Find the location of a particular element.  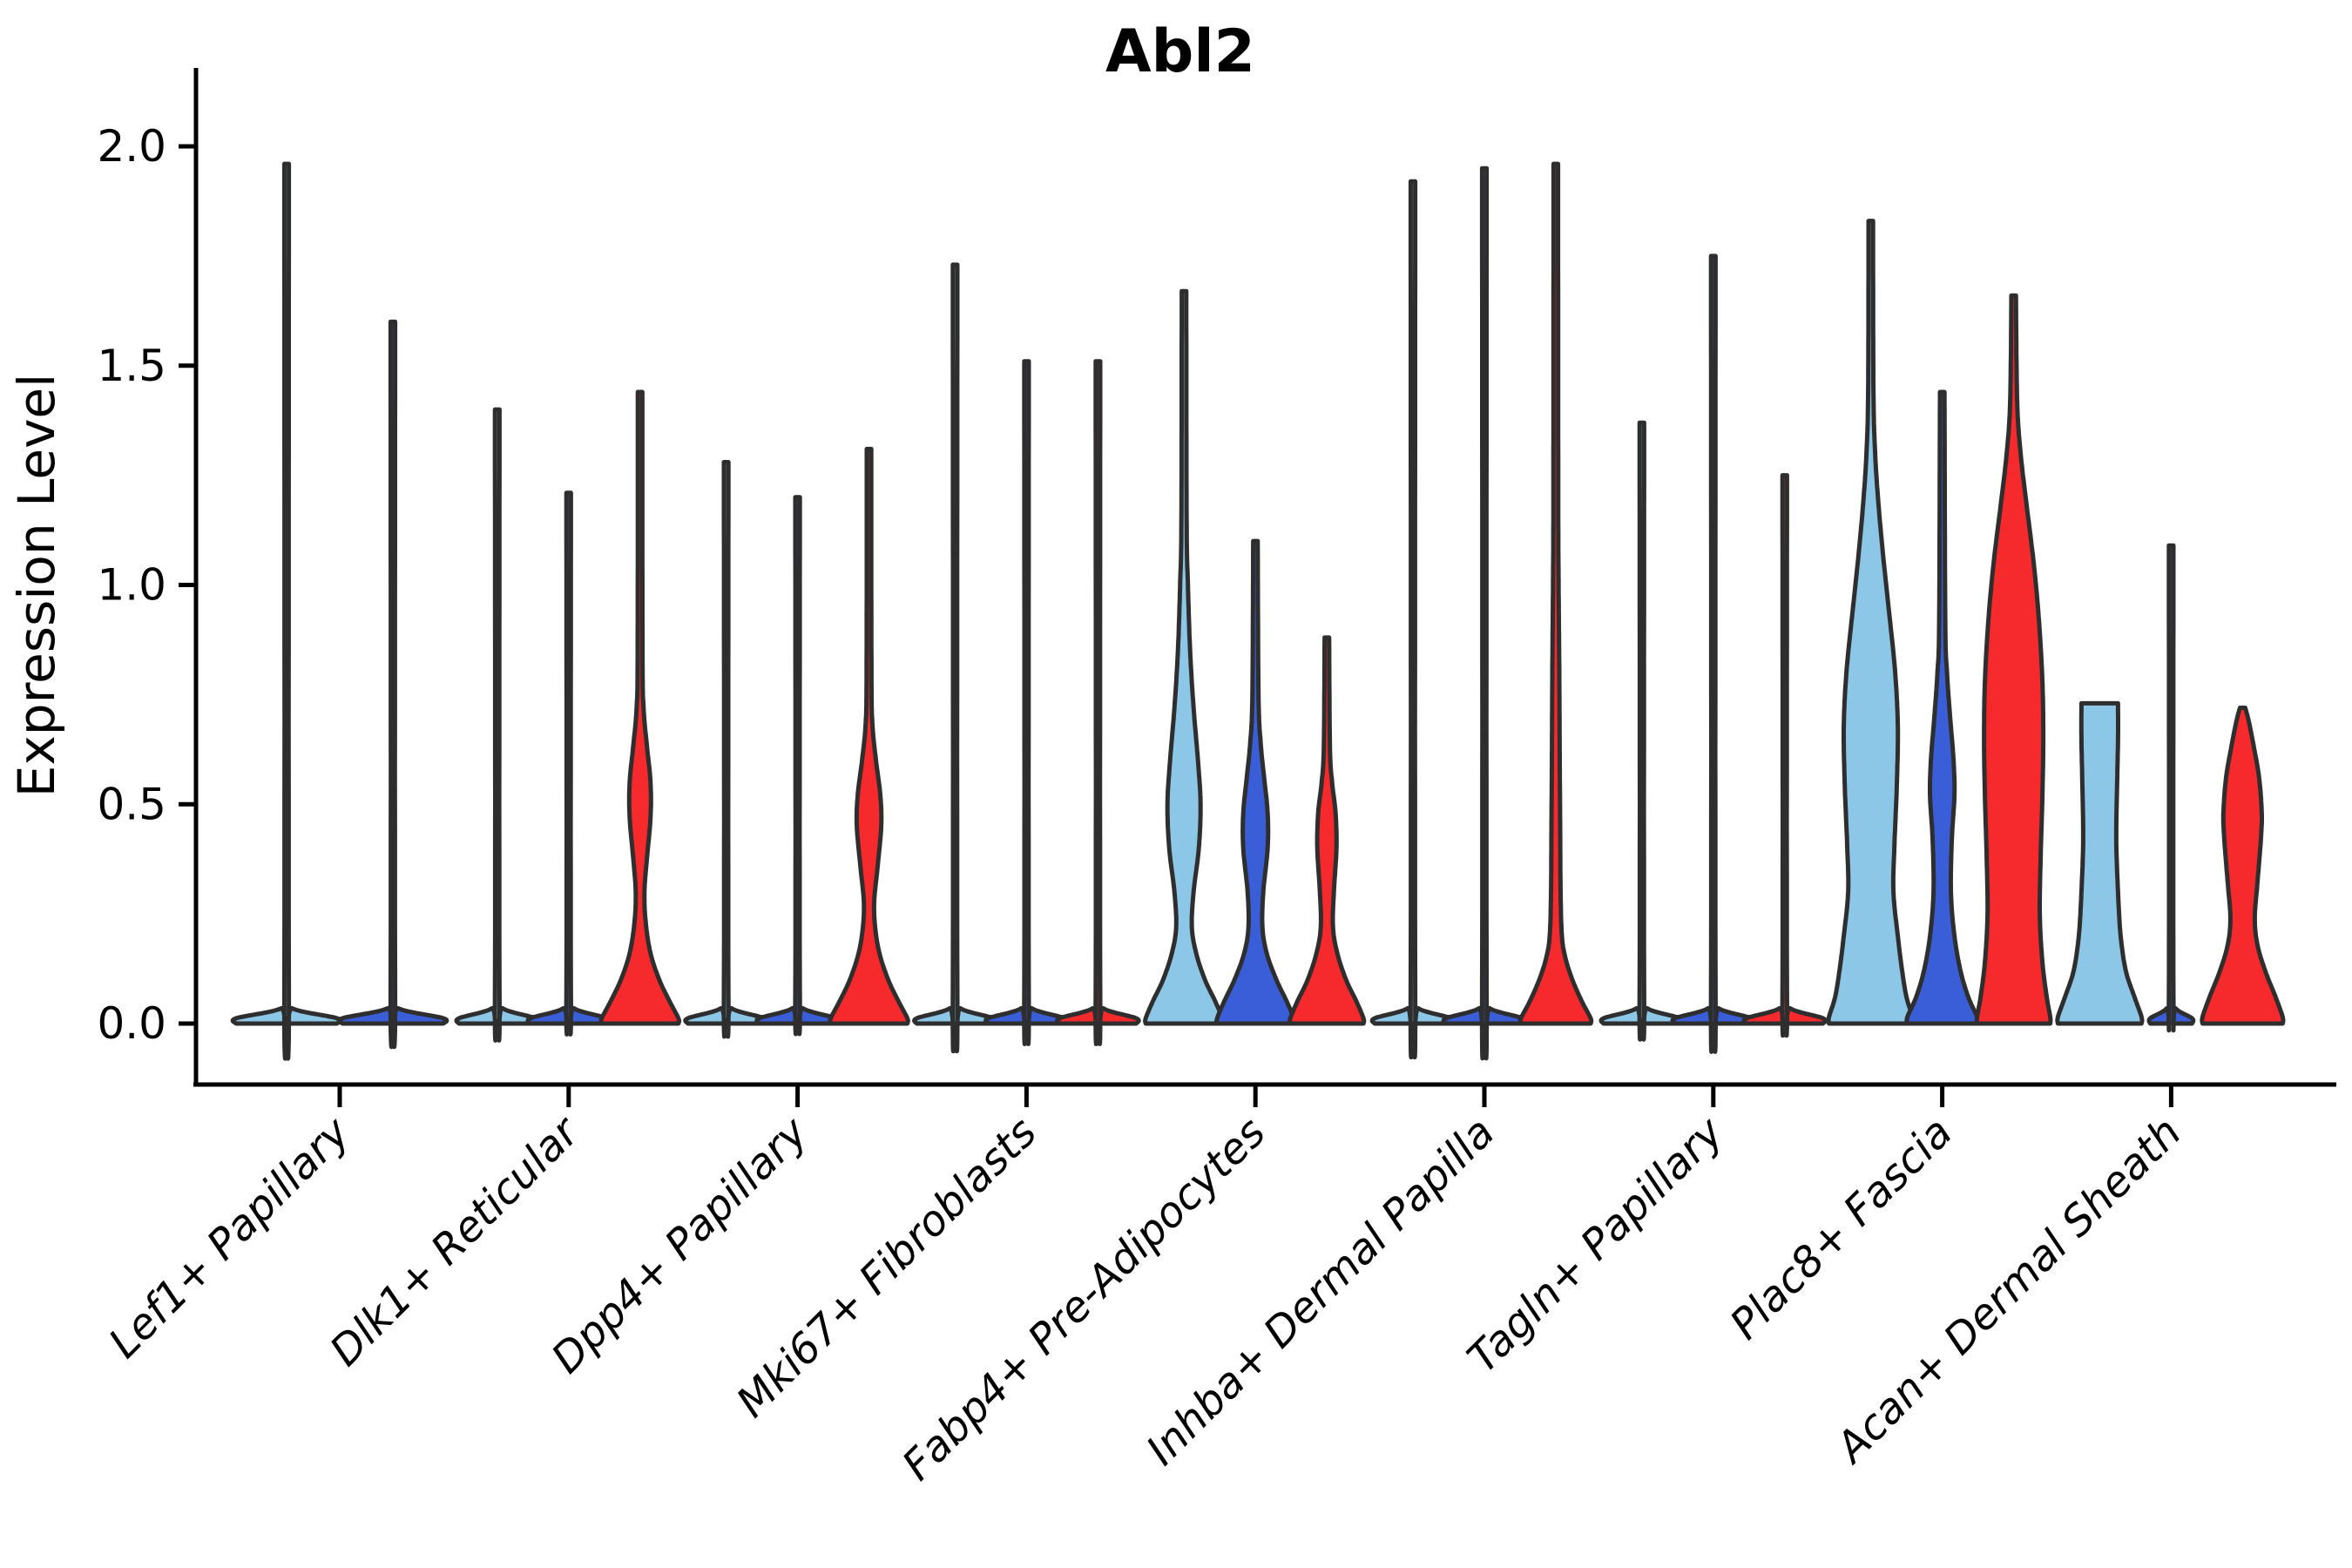

violin-dlk1-reticular-red is located at coordinates (639, 707).